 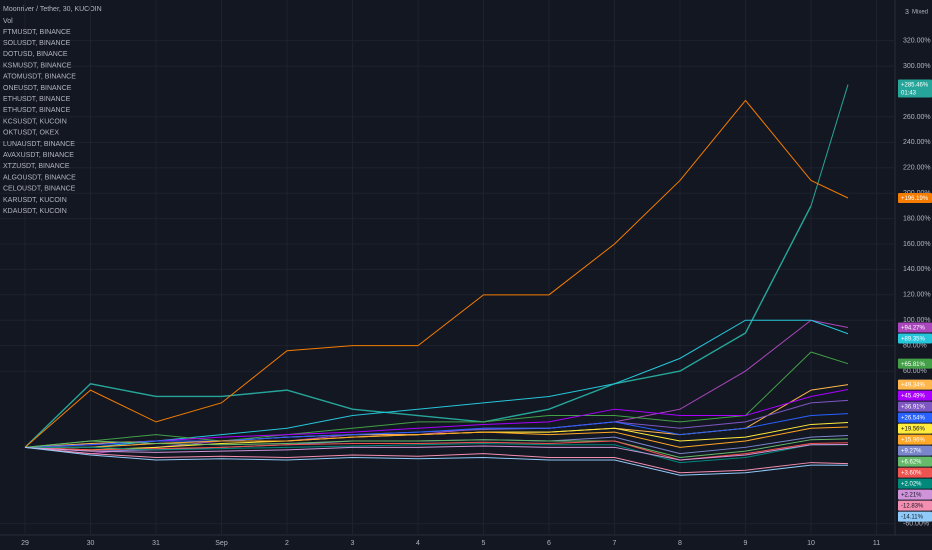 I want to click on price-badge-label: +15.96%, so click(x=913, y=441).